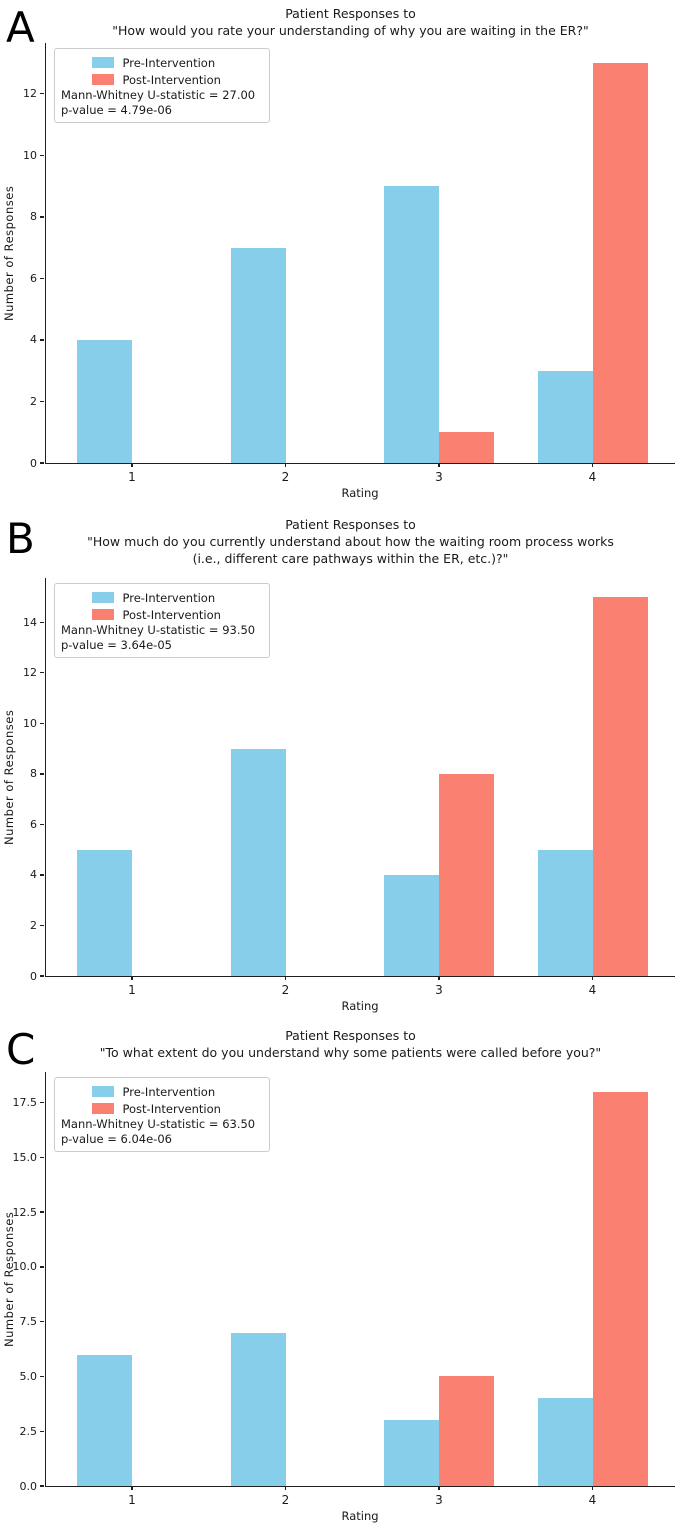 The width and height of the screenshot is (681, 1533). What do you see at coordinates (30, 622) in the screenshot?
I see `y-tick-label: 14` at bounding box center [30, 622].